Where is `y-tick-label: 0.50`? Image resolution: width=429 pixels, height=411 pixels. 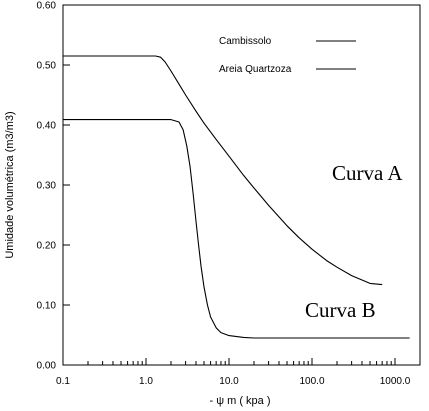 y-tick-label: 0.50 is located at coordinates (47, 66).